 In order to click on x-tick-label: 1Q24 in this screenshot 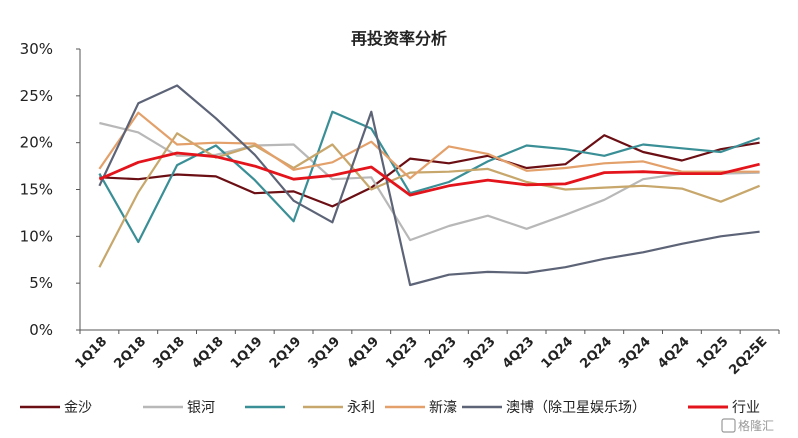, I will do `click(558, 353)`.